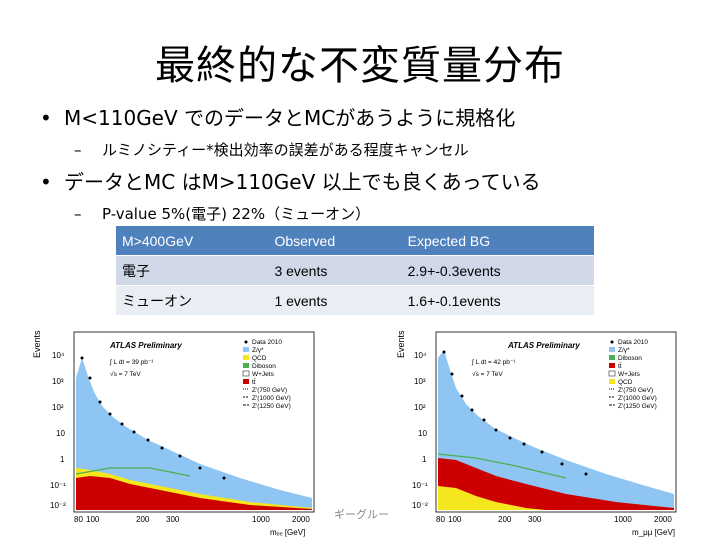 The width and height of the screenshot is (720, 540). What do you see at coordinates (497, 300) in the screenshot?
I see `table-cell: 1.6+-0.1events` at bounding box center [497, 300].